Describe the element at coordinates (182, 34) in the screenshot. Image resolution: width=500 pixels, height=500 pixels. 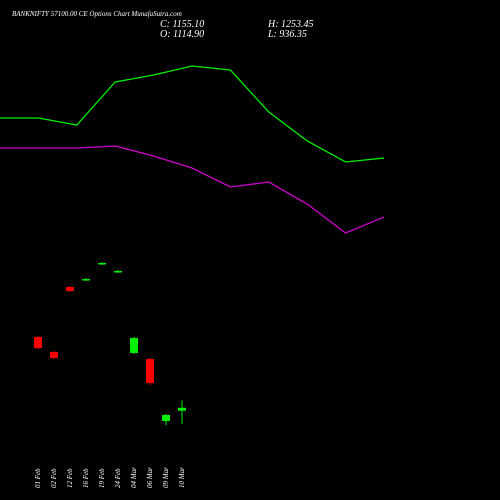
I see `open-info: O: 1114.90` at that location.